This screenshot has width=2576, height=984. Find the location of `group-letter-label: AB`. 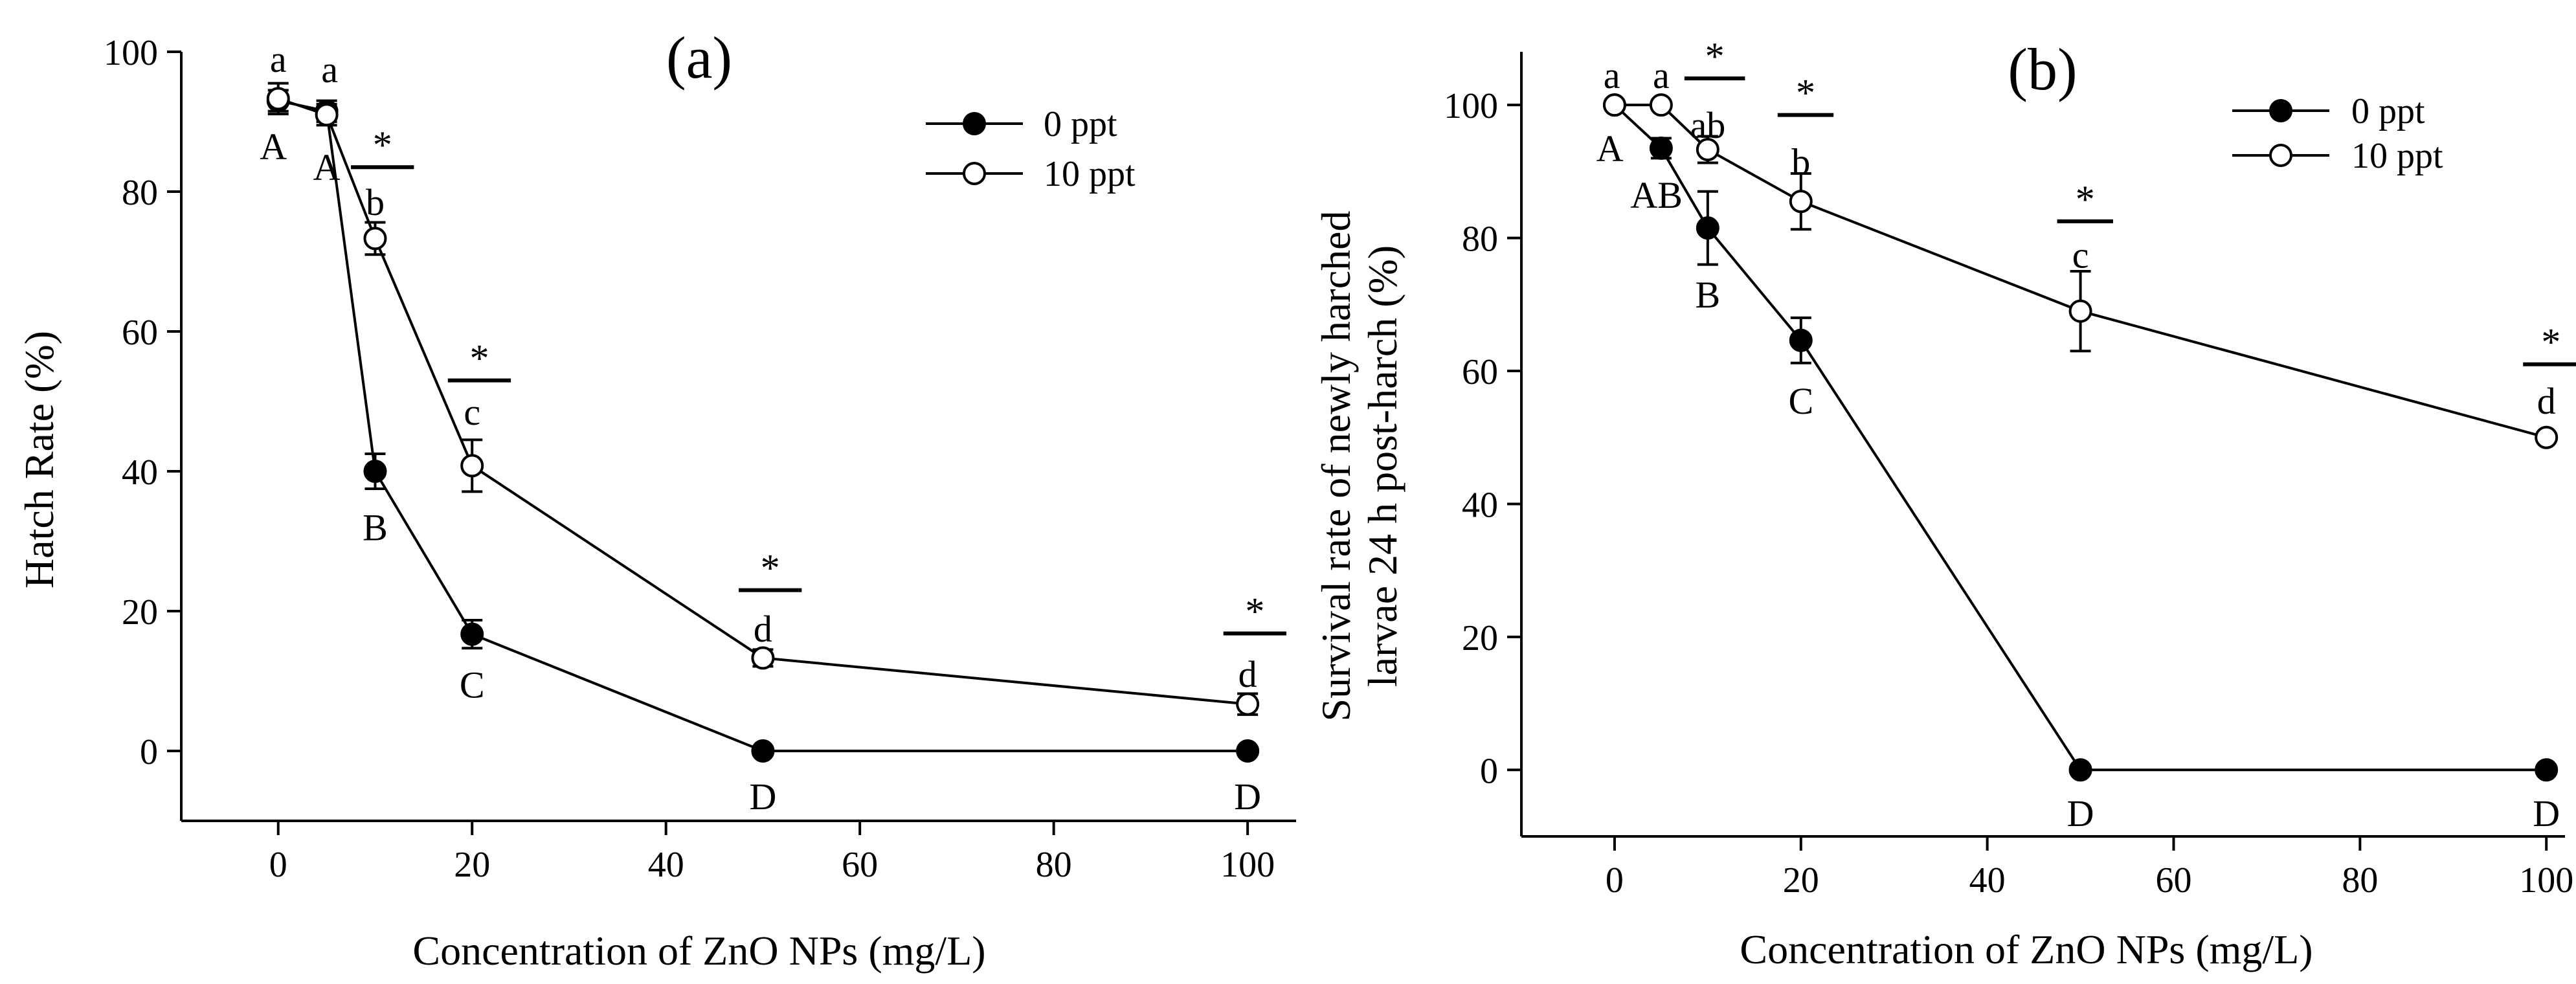

group-letter-label: AB is located at coordinates (1657, 195).